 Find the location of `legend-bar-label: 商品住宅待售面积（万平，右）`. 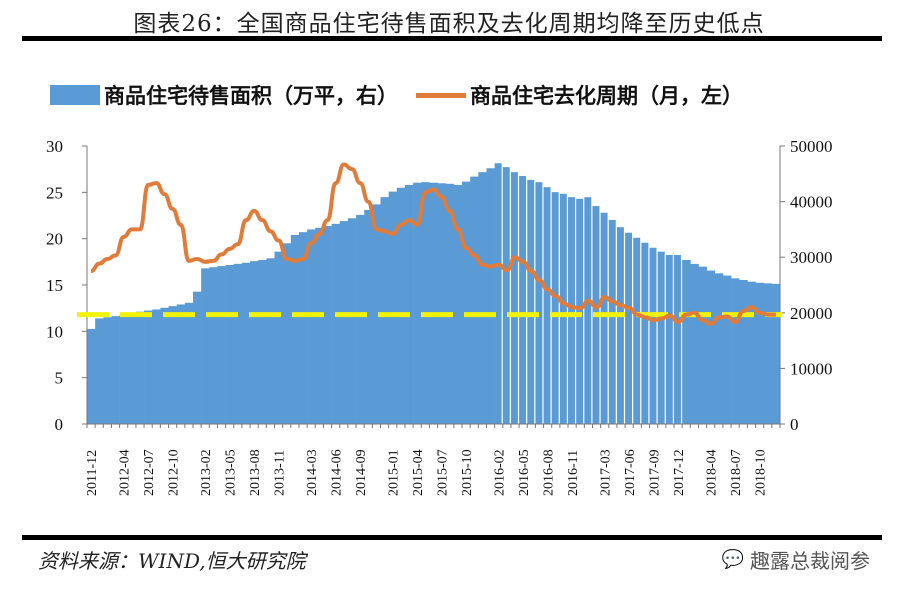

legend-bar-label: 商品住宅待售面积（万平，右） is located at coordinates (251, 95).